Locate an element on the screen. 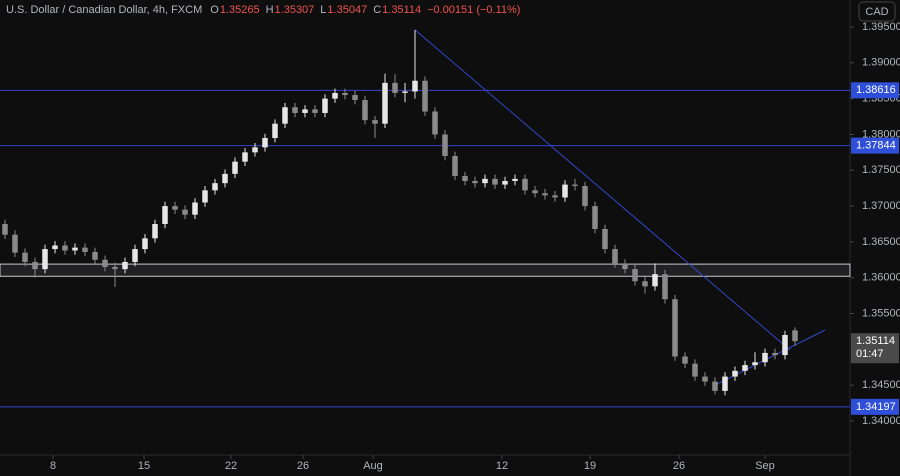 The height and width of the screenshot is (476, 900). y-tick-label: 1.39000 is located at coordinates (881, 63).